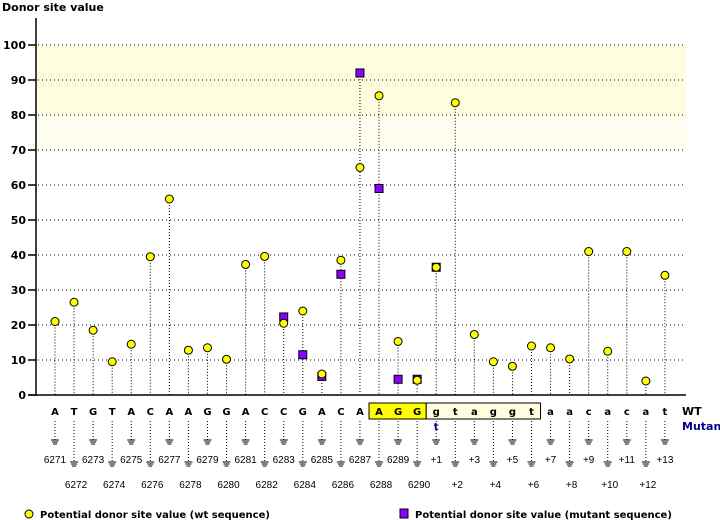  What do you see at coordinates (190, 485) in the screenshot?
I see `position-label-6278: 6278` at bounding box center [190, 485].